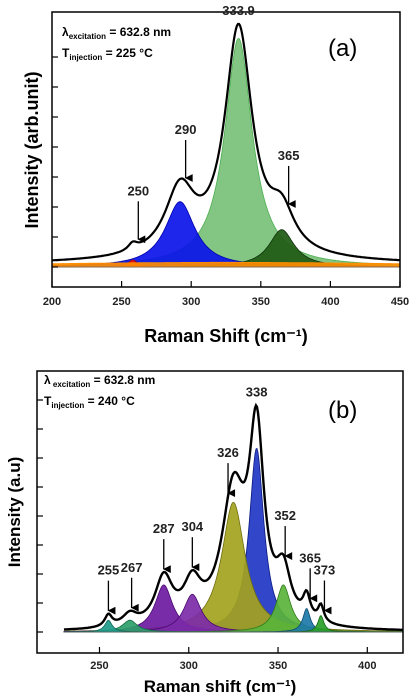  I want to click on panel-a-peak-label: 333.9, so click(238, 10).